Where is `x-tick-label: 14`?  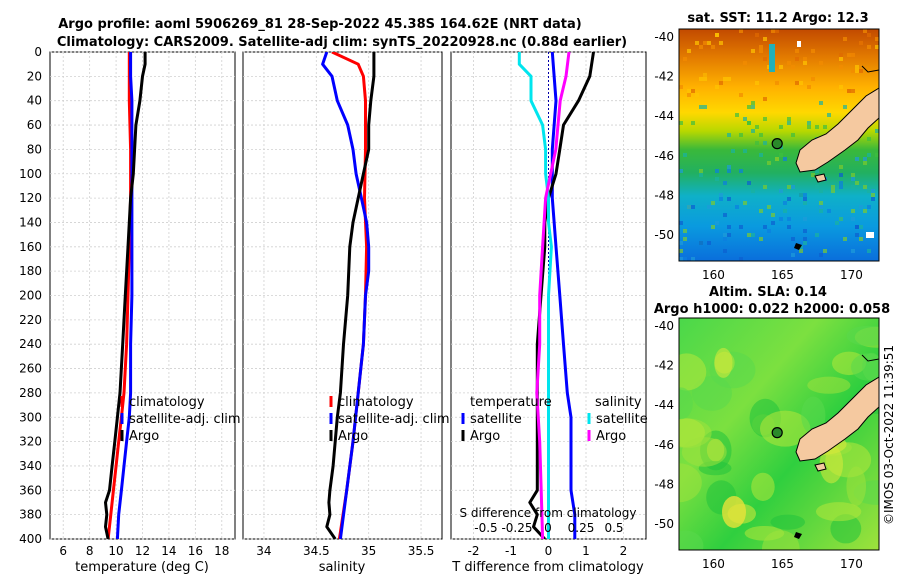
x-tick-label: 14 is located at coordinates (168, 551).